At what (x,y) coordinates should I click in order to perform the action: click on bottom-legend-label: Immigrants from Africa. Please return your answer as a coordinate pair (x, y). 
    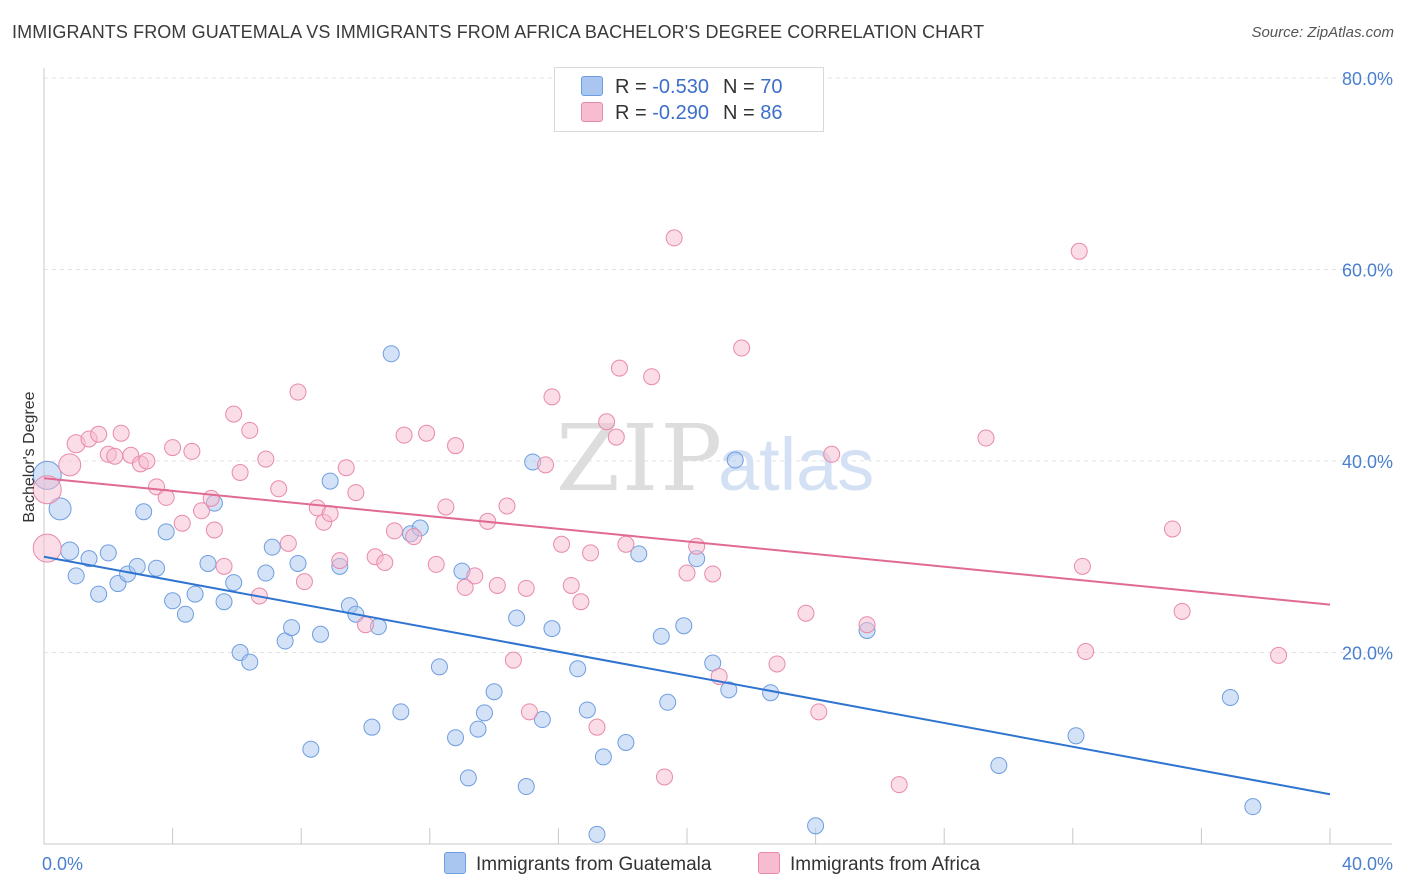
    Looking at the image, I should click on (885, 864).